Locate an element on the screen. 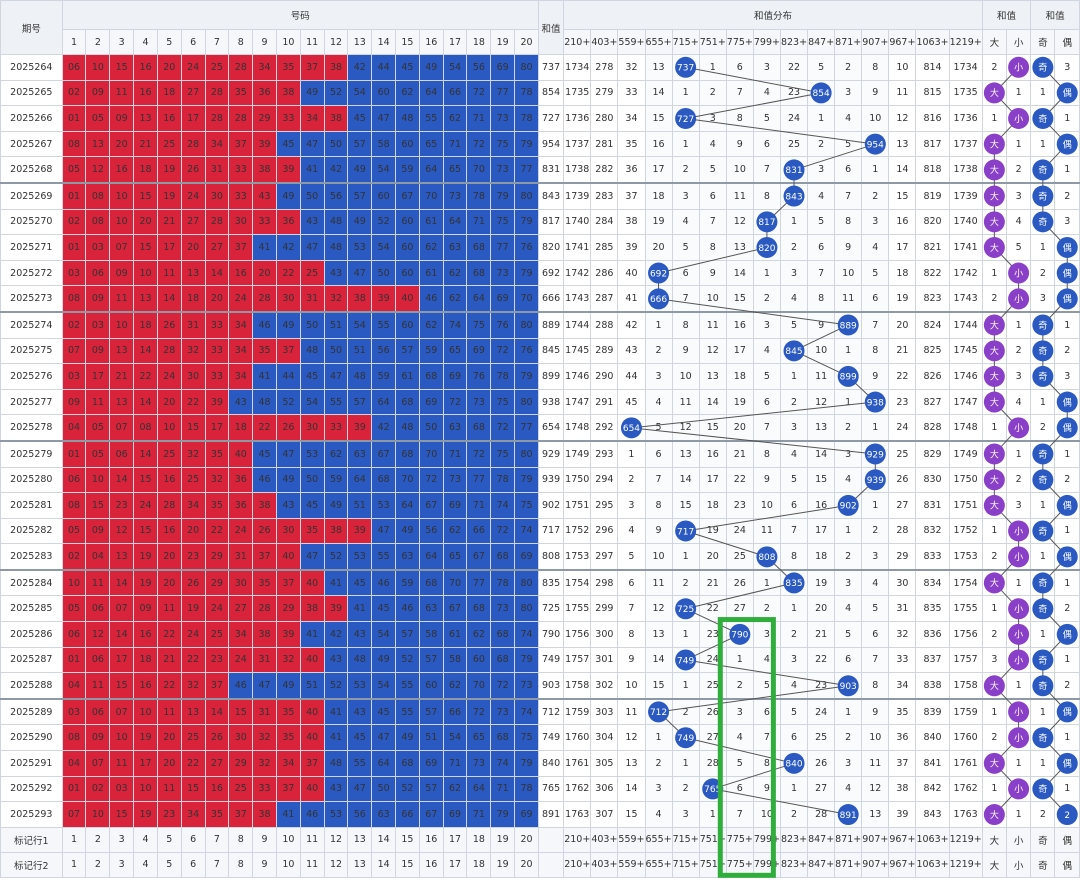 This screenshot has width=1080, height=883. dist-cell: 10 is located at coordinates (712, 299).